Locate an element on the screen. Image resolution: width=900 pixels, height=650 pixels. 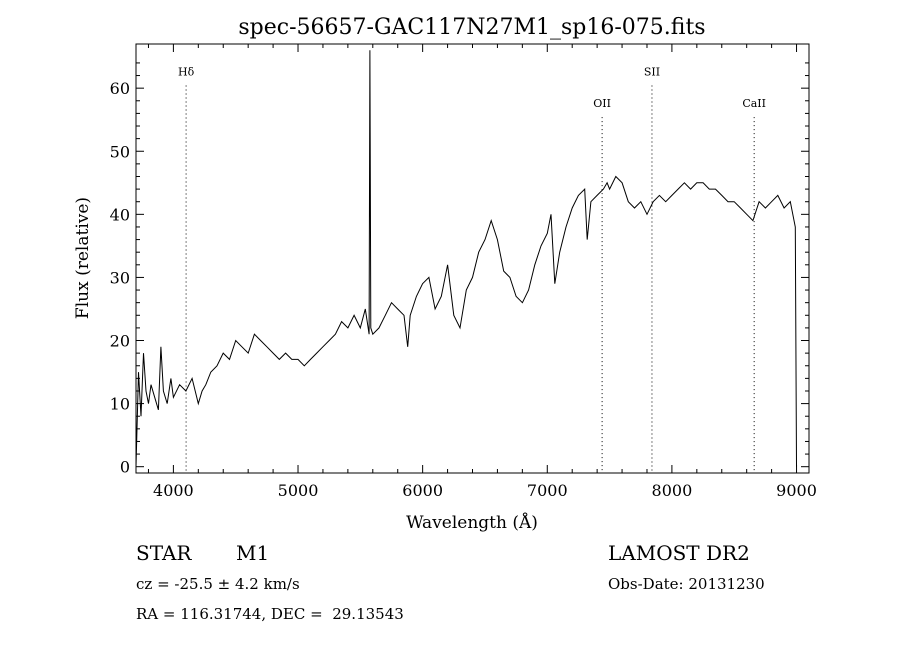
x-tick-label: 8000 is located at coordinates (672, 490).